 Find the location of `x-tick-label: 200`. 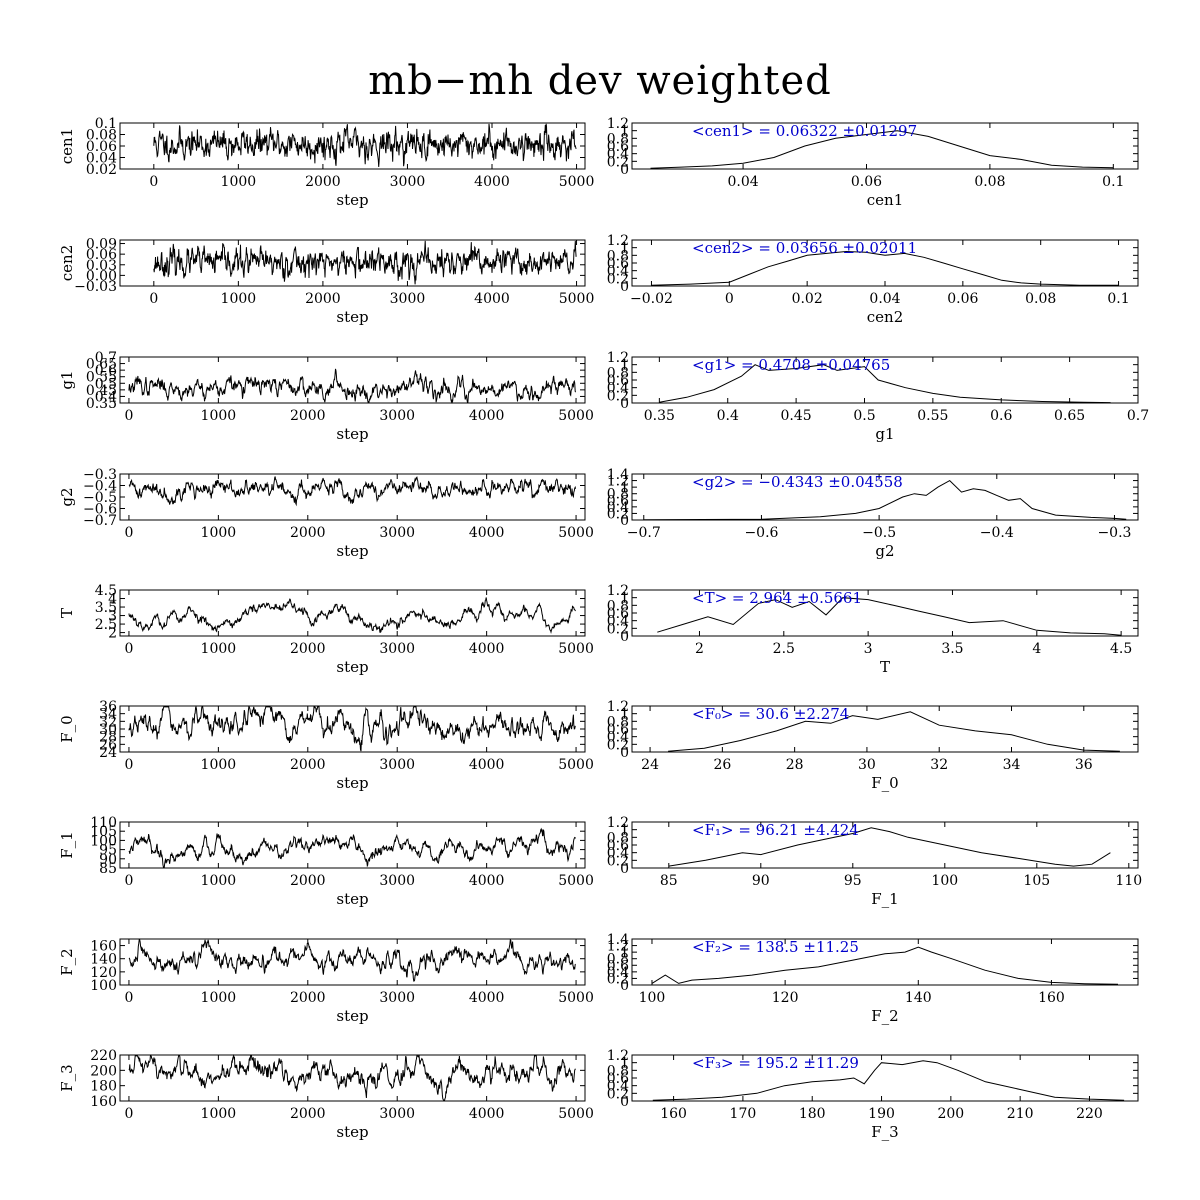

x-tick-label: 200 is located at coordinates (950, 1114).